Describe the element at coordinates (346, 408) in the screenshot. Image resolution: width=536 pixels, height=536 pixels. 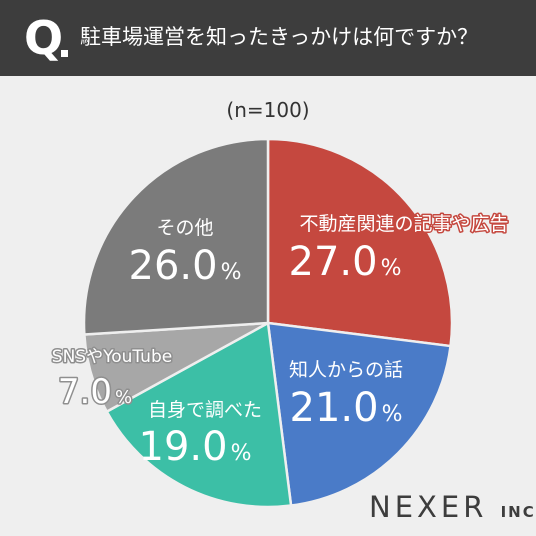
I see `slice-value-acquaintance: 21.0%` at that location.